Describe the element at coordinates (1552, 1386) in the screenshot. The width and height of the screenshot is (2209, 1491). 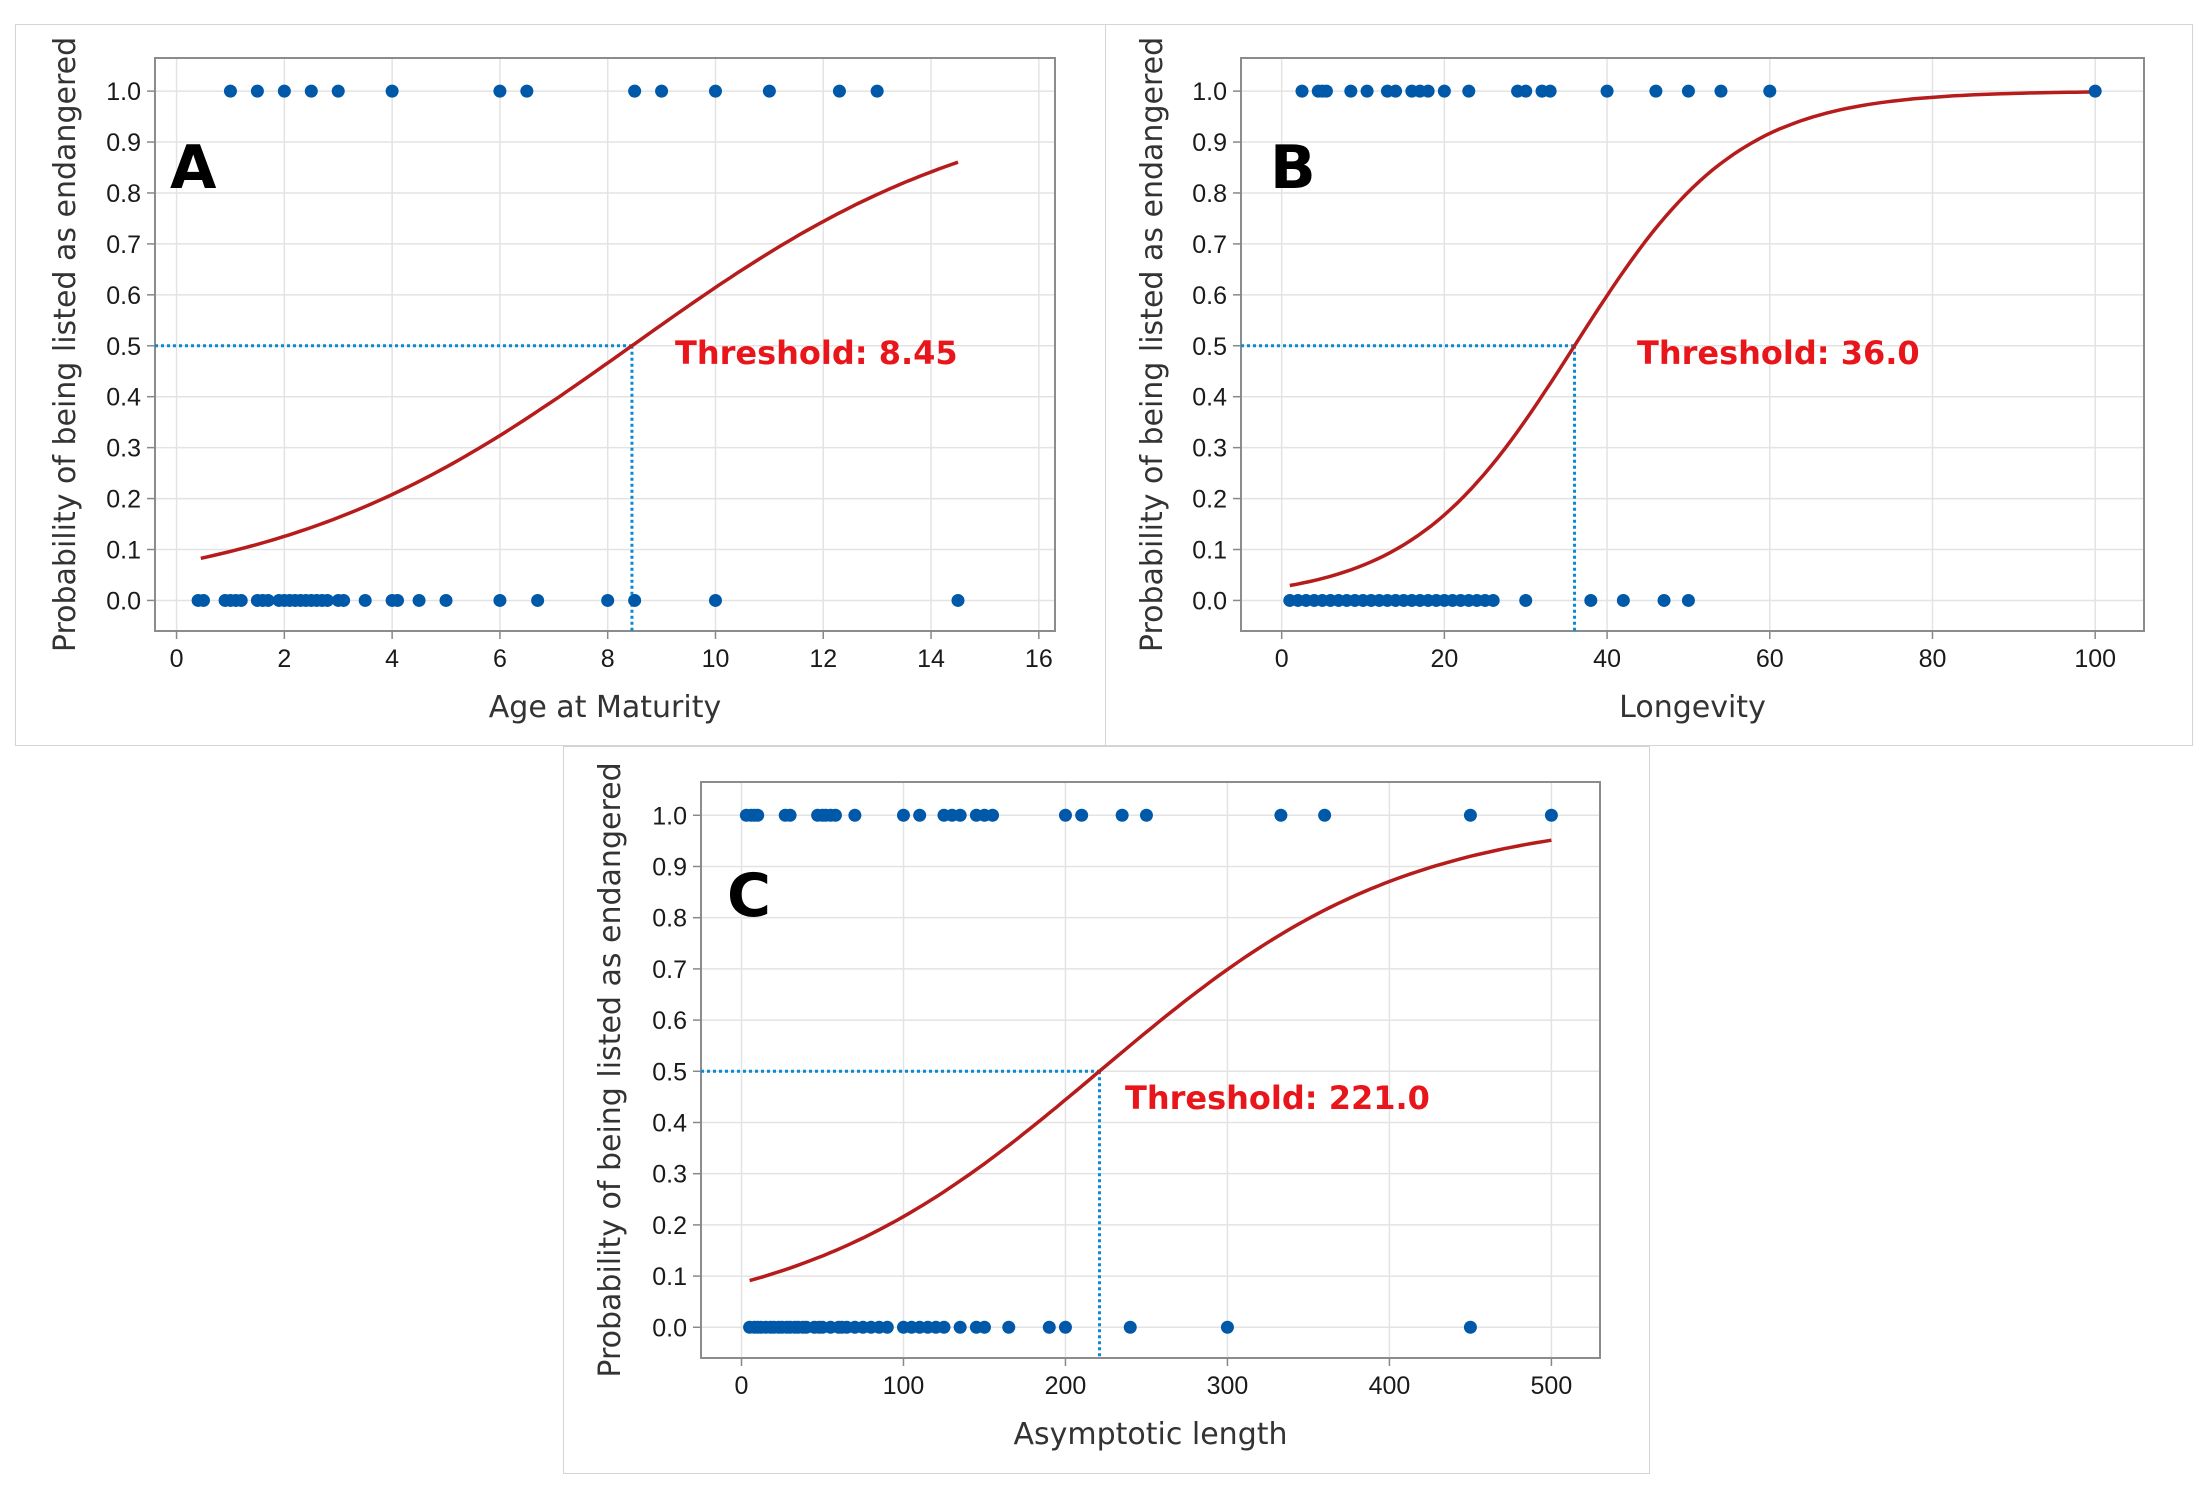
I see `panel-c-x-tick-label: 500` at that location.